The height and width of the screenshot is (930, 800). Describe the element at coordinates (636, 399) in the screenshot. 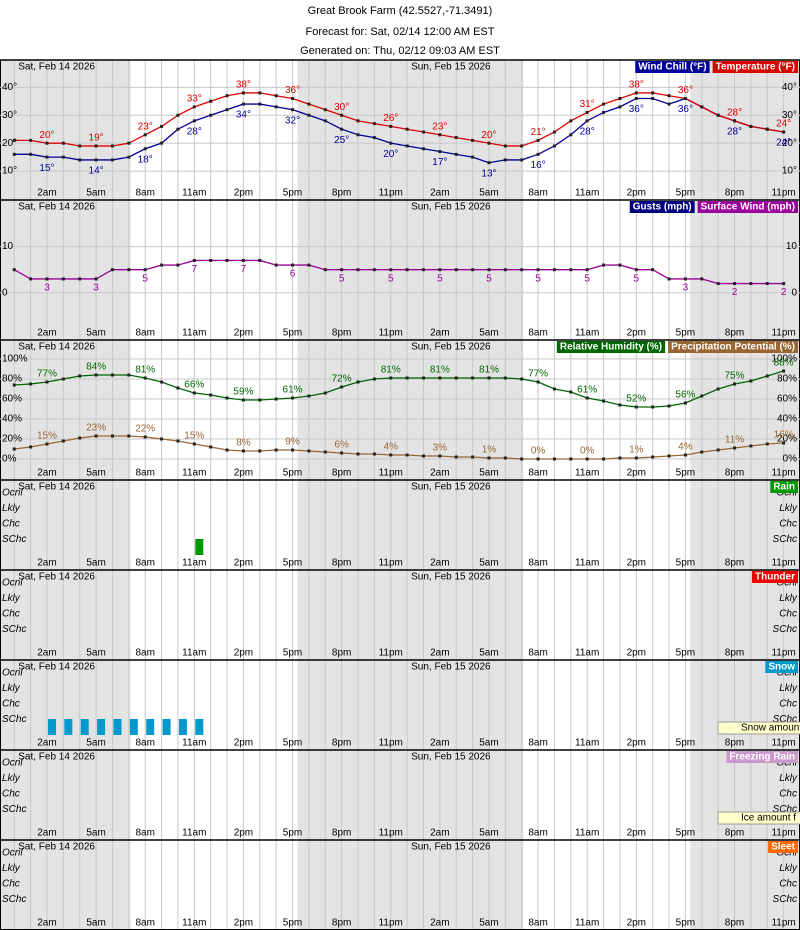

I see `value-label: 52%` at that location.